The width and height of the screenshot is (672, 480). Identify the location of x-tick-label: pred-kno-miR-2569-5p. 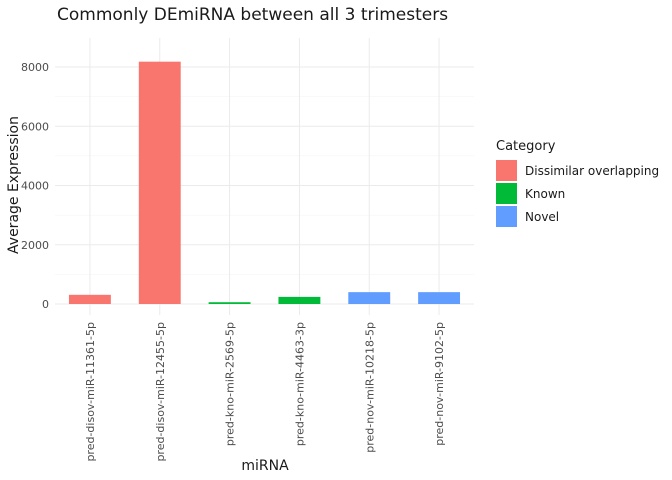
(230, 384).